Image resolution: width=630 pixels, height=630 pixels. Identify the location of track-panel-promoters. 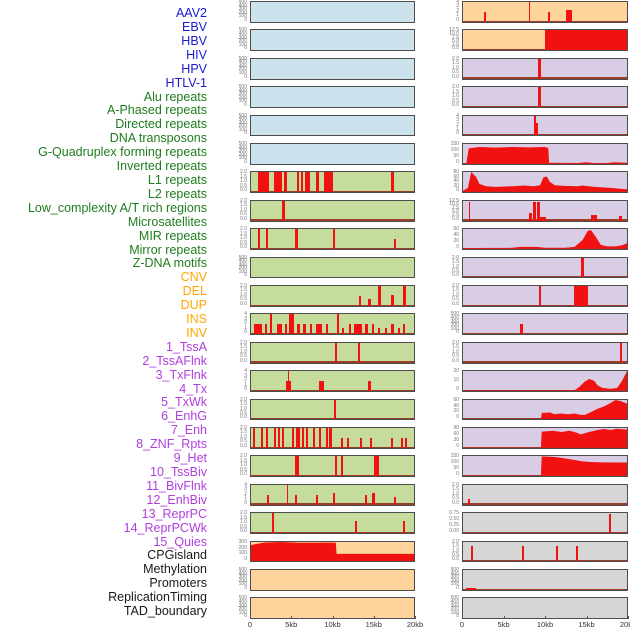
(545, 551).